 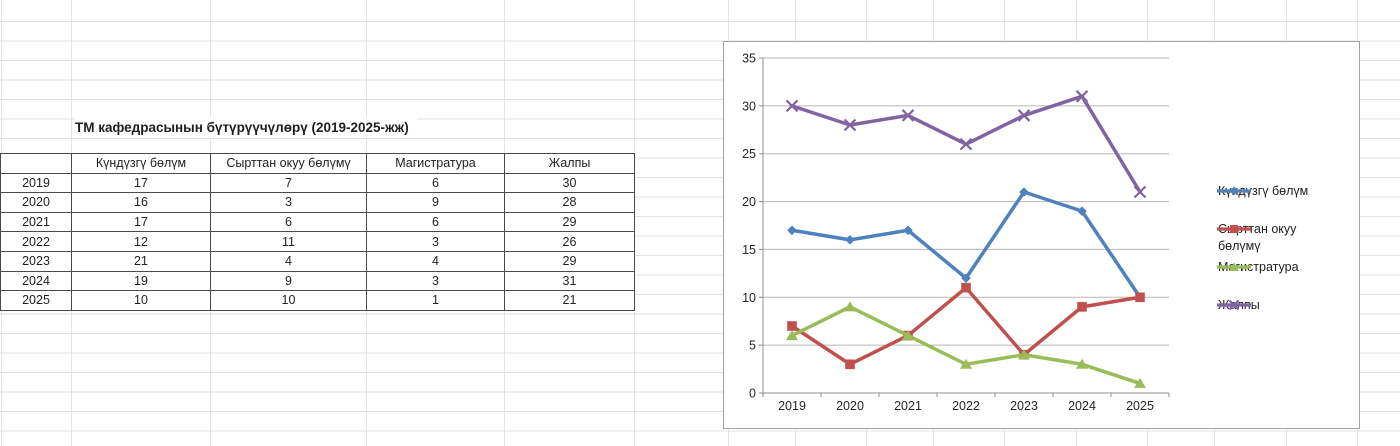 I want to click on table-year-cell: 2025, so click(x=36, y=300).